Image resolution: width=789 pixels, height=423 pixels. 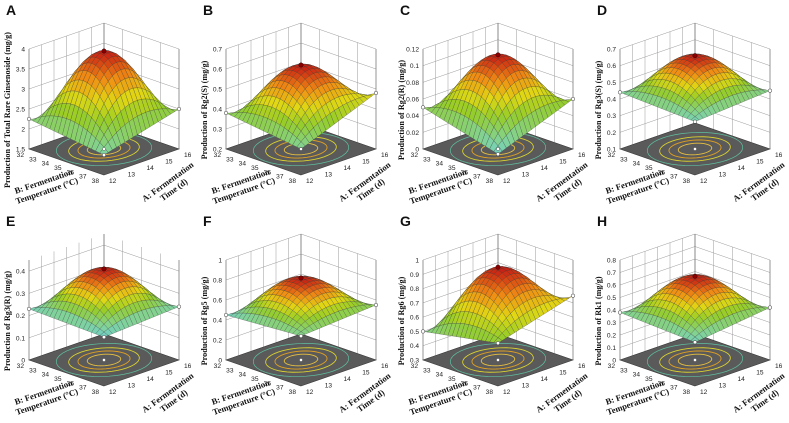 I want to click on z-tick-label: 2, so click(x=23, y=130).